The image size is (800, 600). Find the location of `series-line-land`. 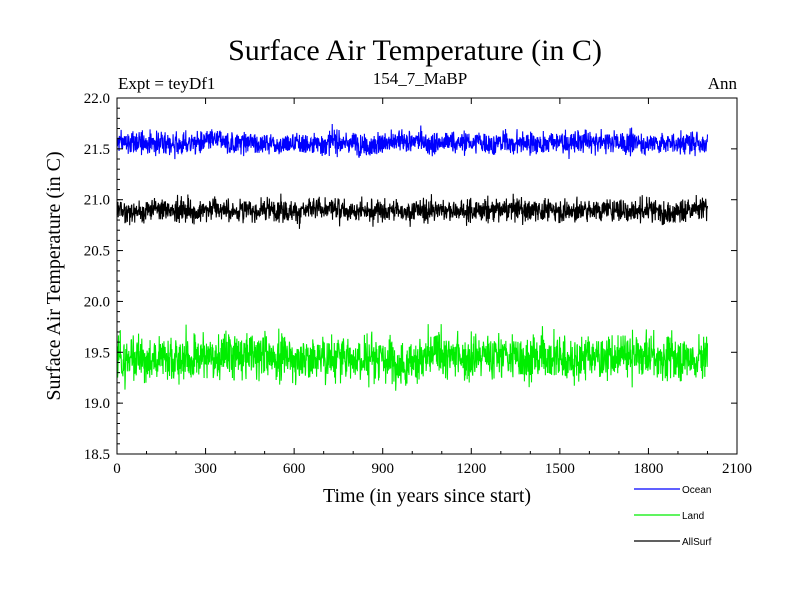

series-line-land is located at coordinates (412, 357).